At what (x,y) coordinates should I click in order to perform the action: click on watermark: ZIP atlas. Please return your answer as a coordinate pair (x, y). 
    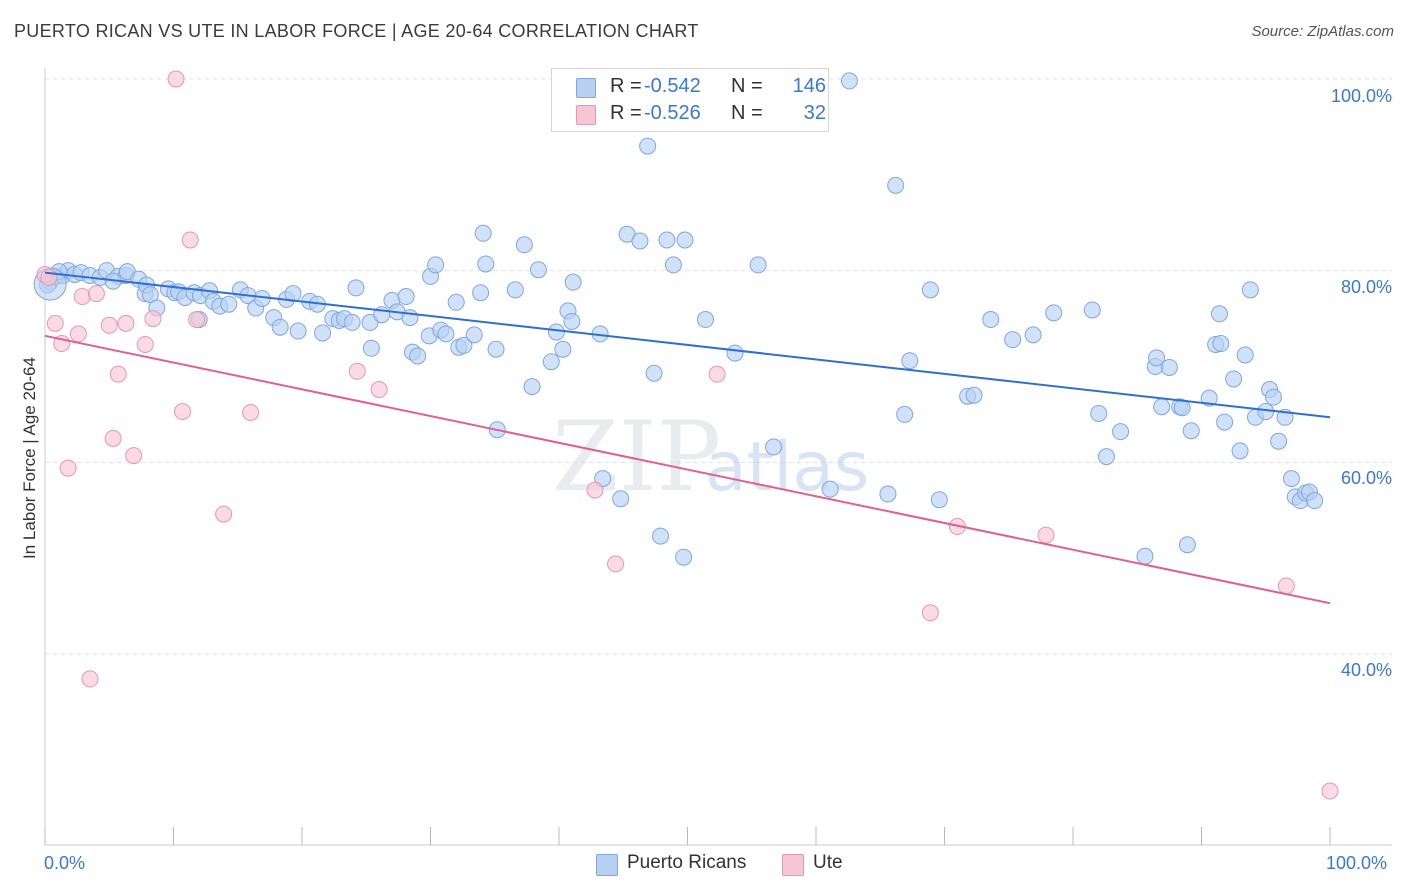
    Looking at the image, I should click on (710, 457).